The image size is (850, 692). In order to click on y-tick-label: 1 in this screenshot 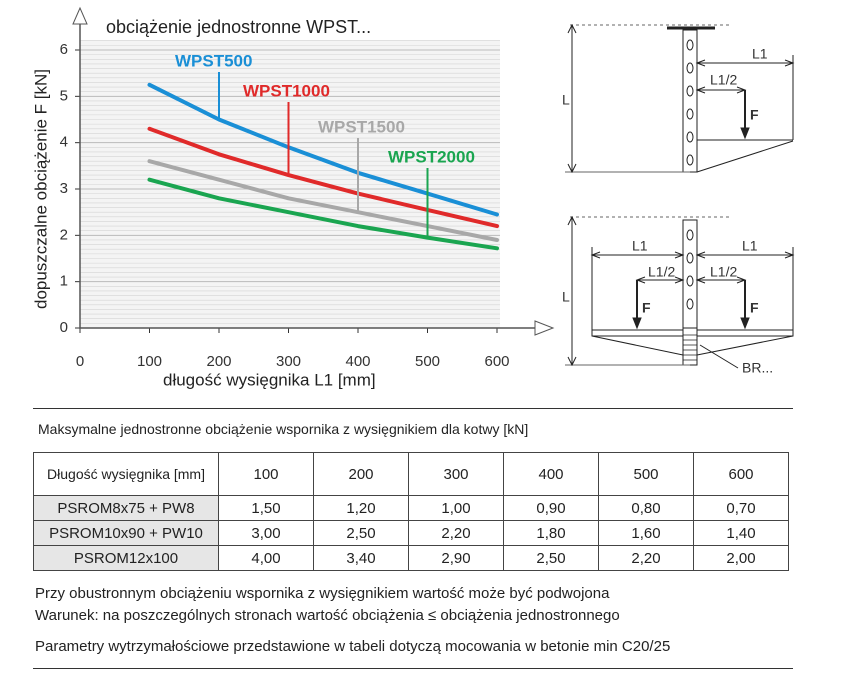, I will do `click(64, 281)`.